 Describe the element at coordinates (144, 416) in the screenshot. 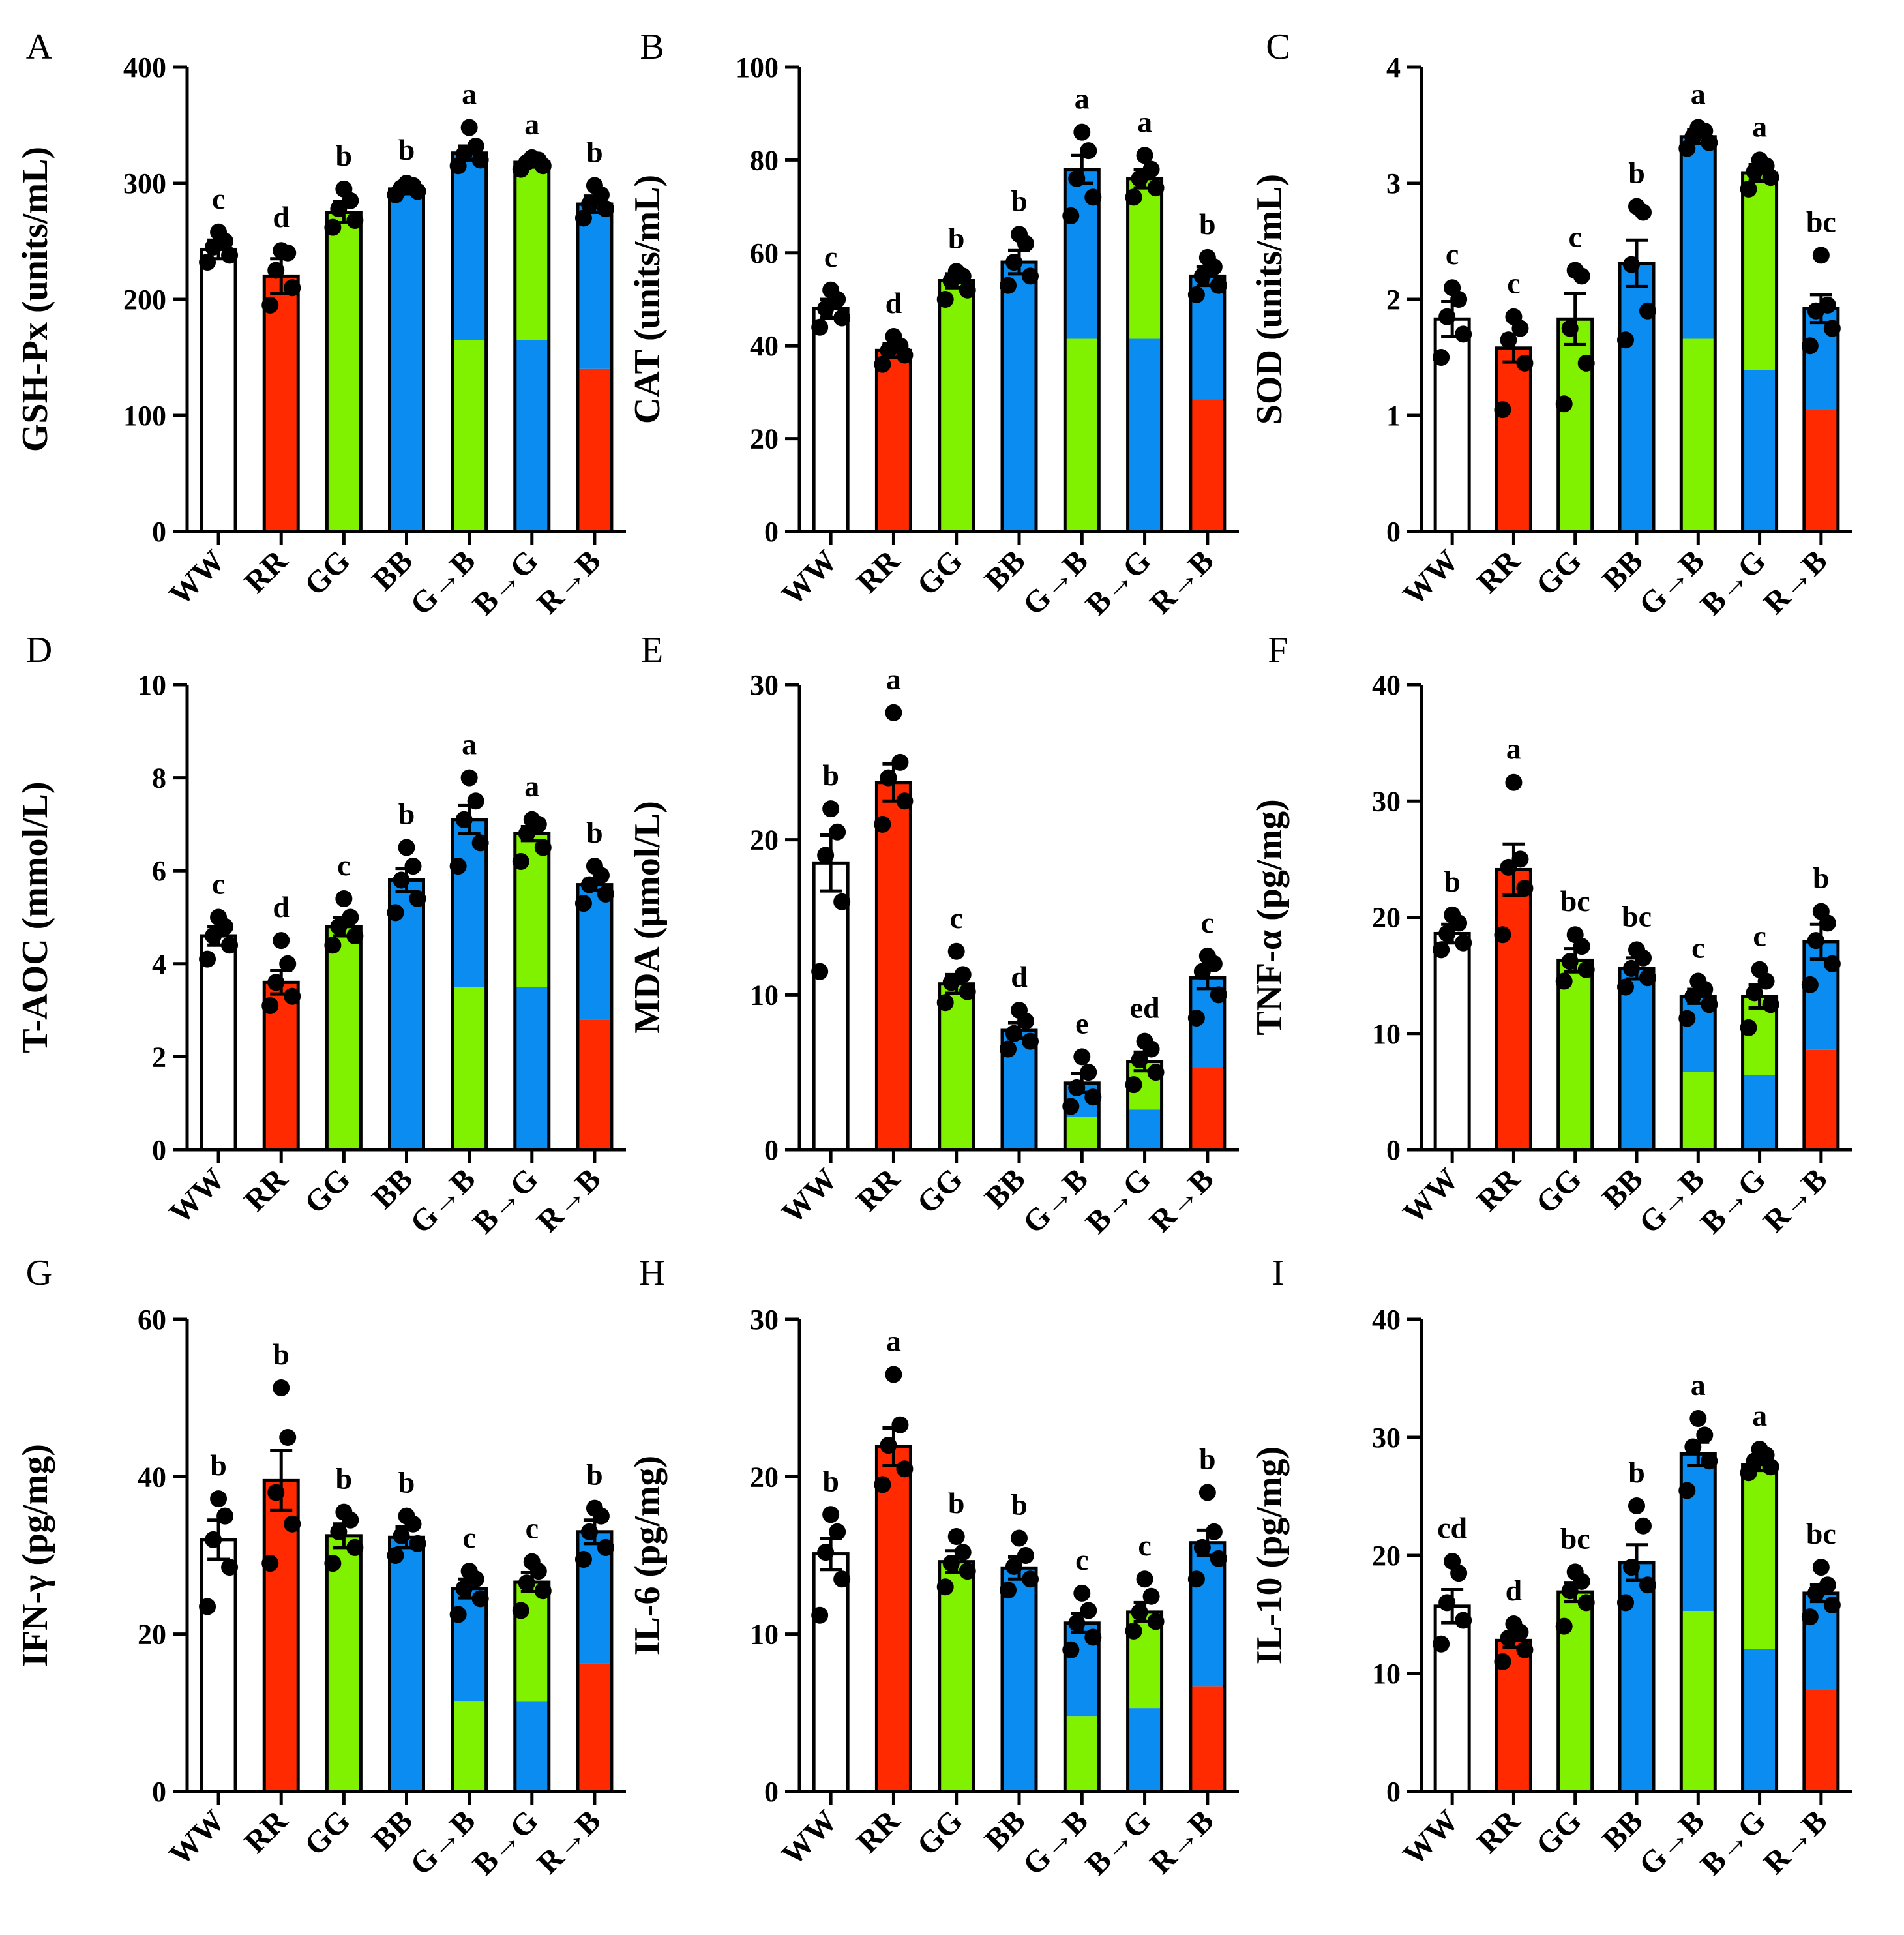

I see `y-tick-label: 100` at that location.